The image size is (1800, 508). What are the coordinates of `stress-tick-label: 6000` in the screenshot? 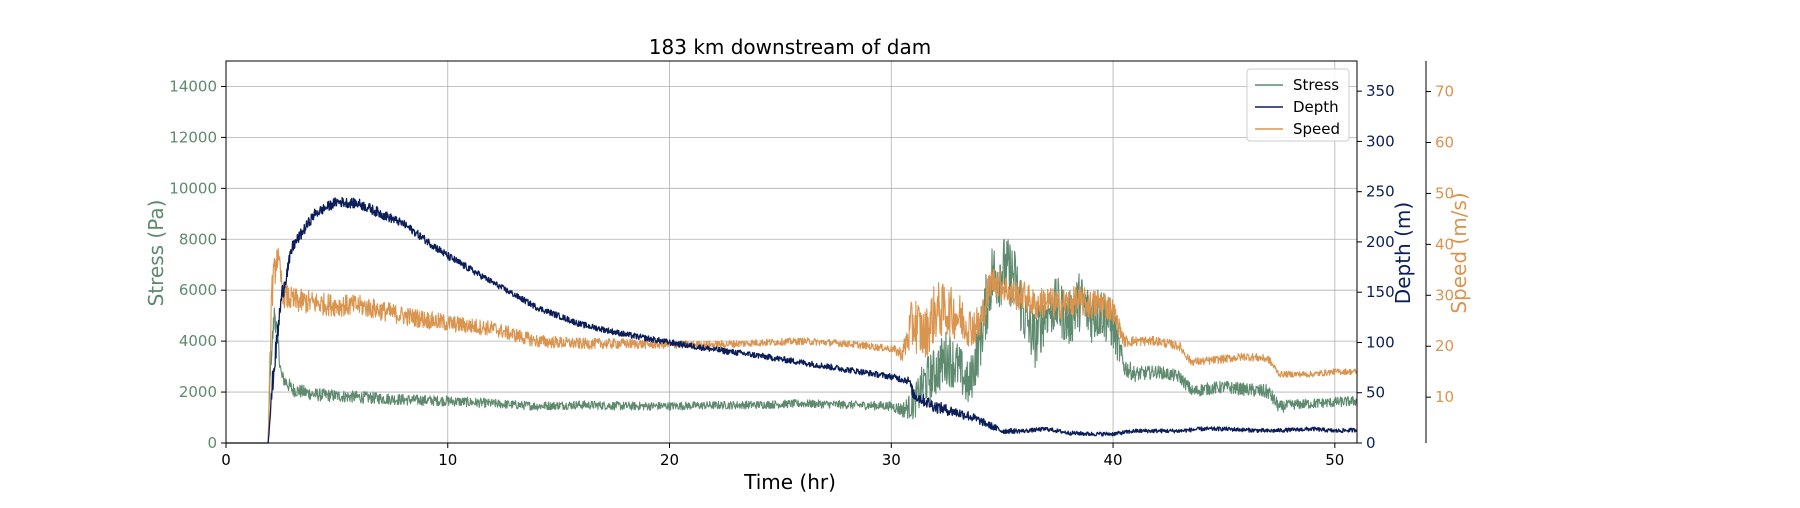 It's located at (198, 290).